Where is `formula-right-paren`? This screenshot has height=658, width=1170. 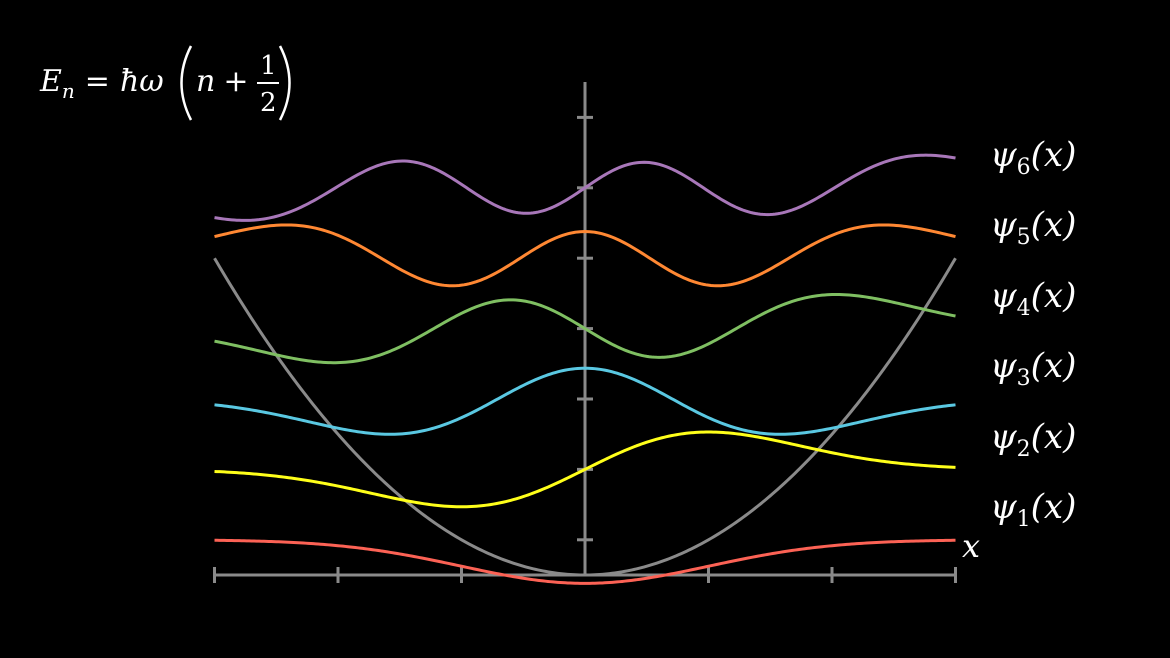
formula-right-paren is located at coordinates (284, 83).